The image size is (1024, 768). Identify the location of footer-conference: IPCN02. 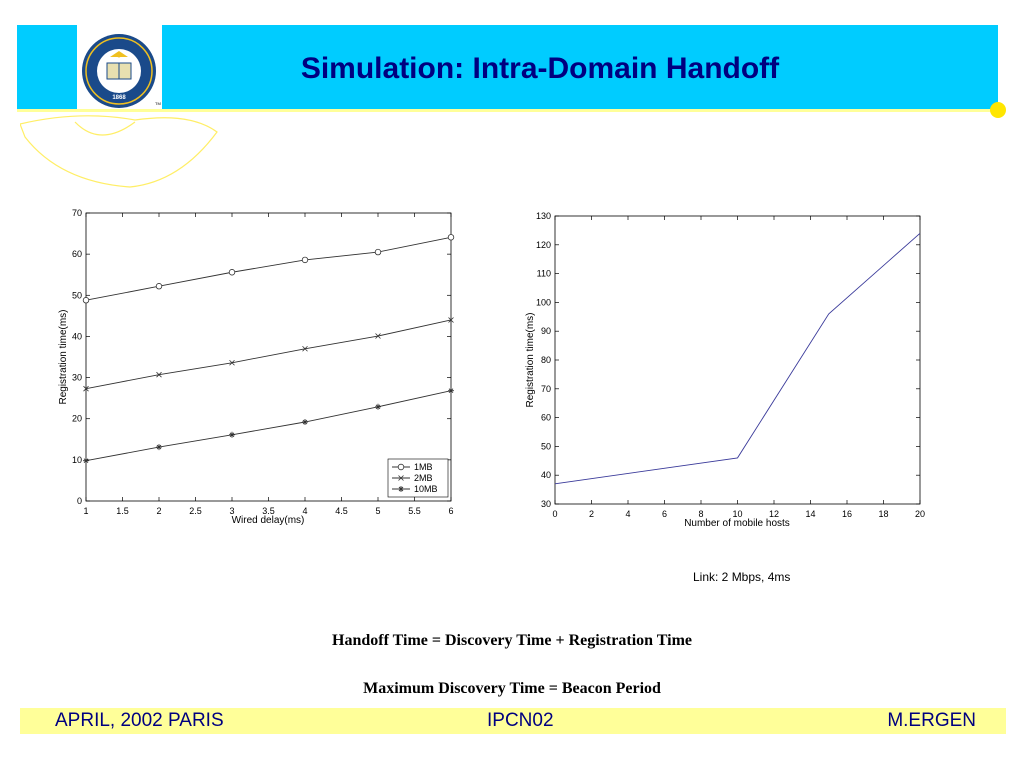
(520, 720).